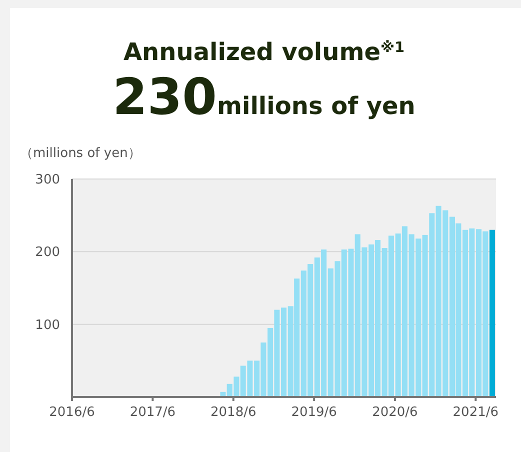 This screenshot has height=452, width=521. I want to click on x-tick-label: 2017/6, so click(153, 412).